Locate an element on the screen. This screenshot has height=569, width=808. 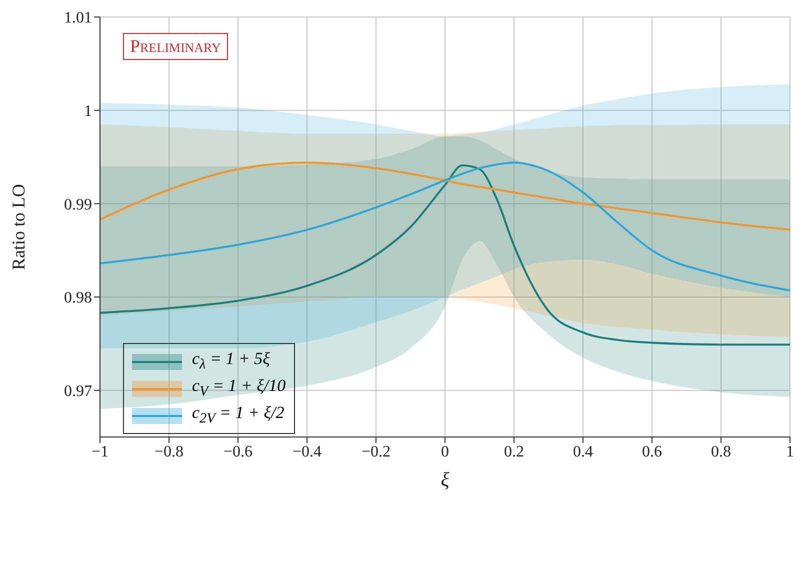
x-axis-title: ξ is located at coordinates (445, 480).